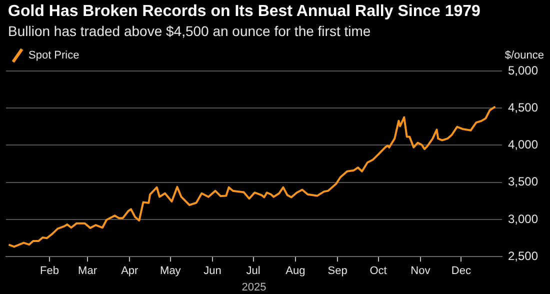 The width and height of the screenshot is (550, 294). Describe the element at coordinates (420, 271) in the screenshot. I see `x-tick-label: Nov` at that location.